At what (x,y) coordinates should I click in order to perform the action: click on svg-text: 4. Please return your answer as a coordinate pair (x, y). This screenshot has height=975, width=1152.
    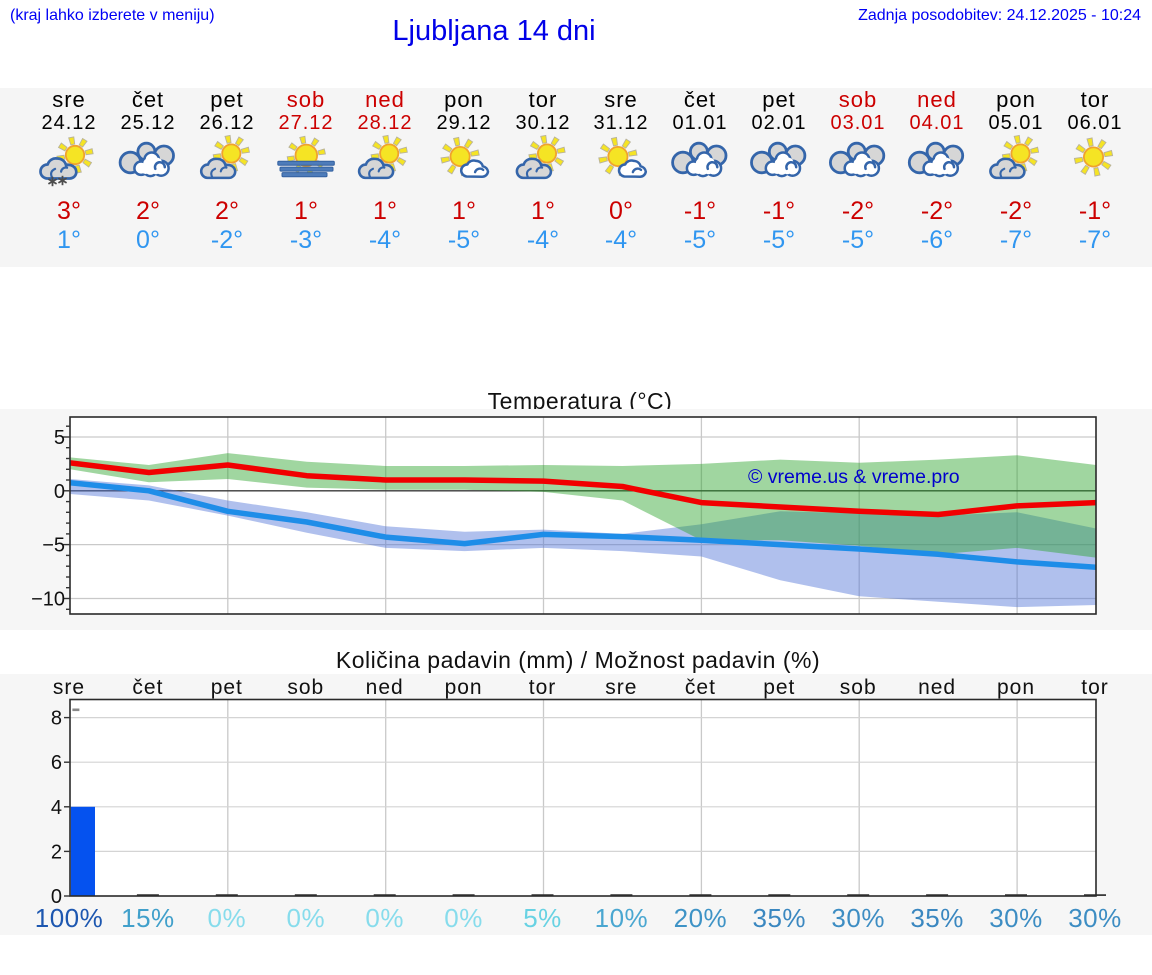
    Looking at the image, I should click on (56, 808).